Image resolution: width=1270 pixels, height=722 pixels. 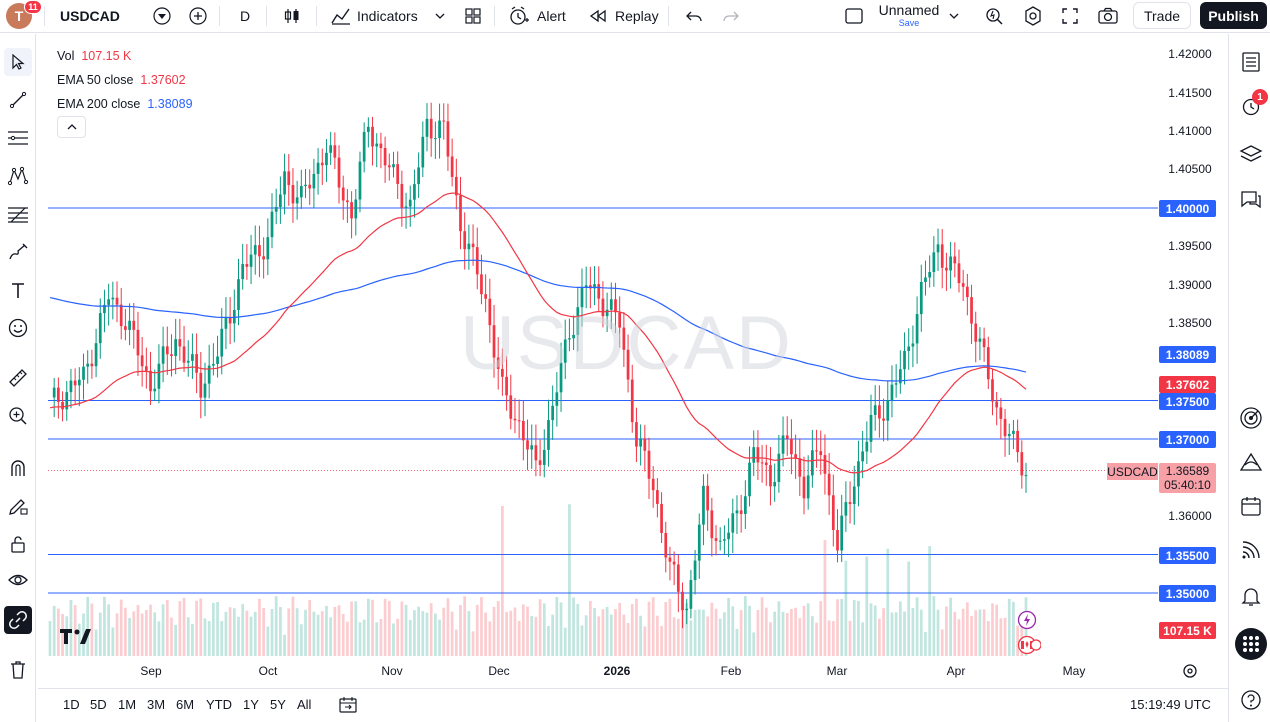 I want to click on undo-icon, so click(x=694, y=16).